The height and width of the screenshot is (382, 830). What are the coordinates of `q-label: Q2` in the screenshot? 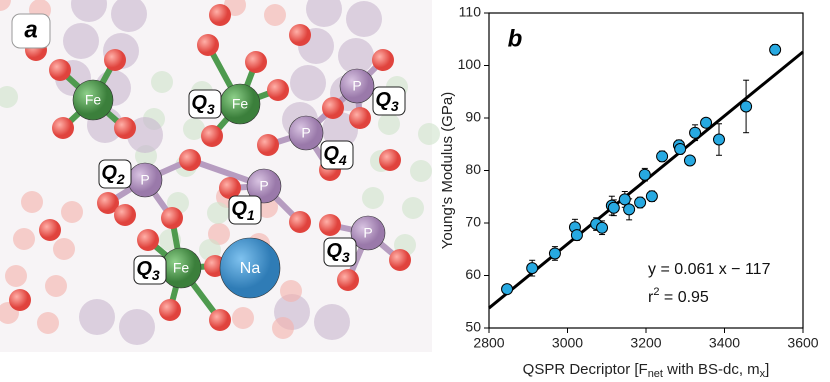 It's located at (113, 174).